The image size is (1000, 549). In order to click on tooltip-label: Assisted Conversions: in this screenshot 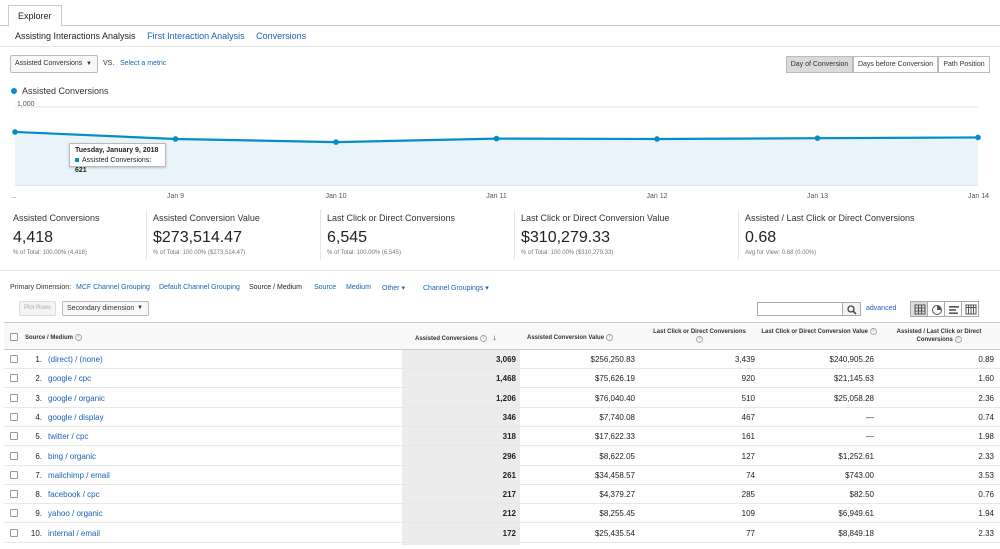, I will do `click(117, 160)`.